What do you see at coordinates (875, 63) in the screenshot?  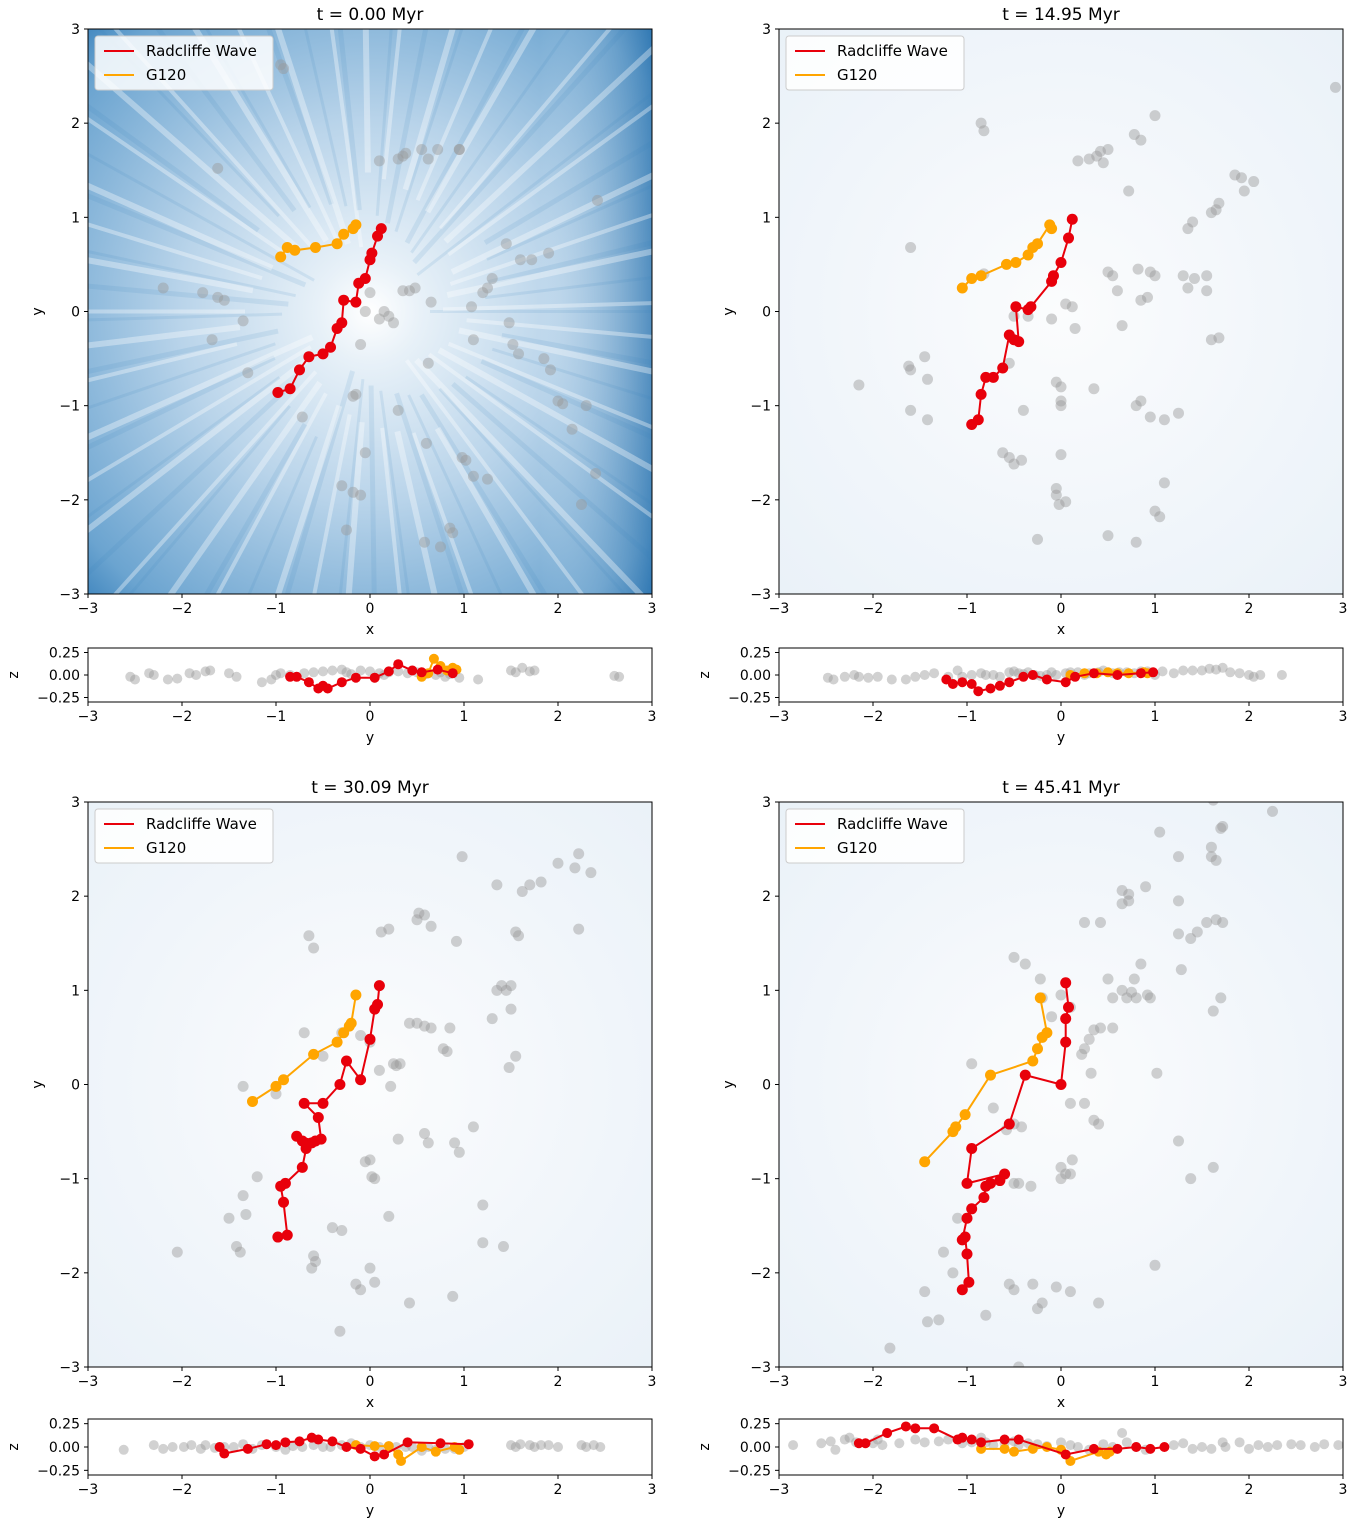 I see `legend: Radcliffe Wave G120` at bounding box center [875, 63].